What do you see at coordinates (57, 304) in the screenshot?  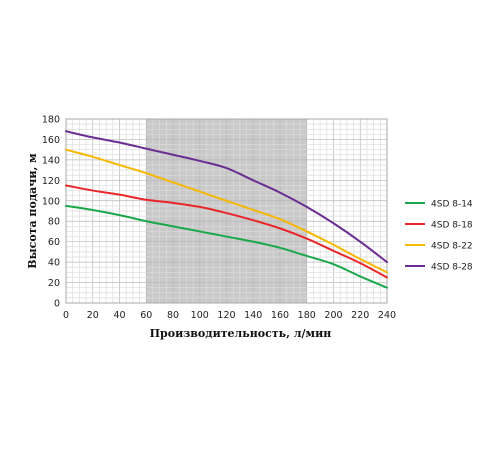 I see `y-tick-label: 0` at bounding box center [57, 304].